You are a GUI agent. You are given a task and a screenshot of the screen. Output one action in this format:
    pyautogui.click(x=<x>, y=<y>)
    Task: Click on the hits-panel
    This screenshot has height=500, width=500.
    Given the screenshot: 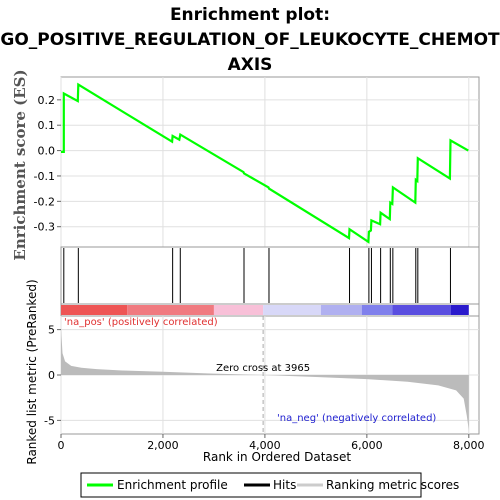 What is the action you would take?
    pyautogui.click(x=270, y=275)
    